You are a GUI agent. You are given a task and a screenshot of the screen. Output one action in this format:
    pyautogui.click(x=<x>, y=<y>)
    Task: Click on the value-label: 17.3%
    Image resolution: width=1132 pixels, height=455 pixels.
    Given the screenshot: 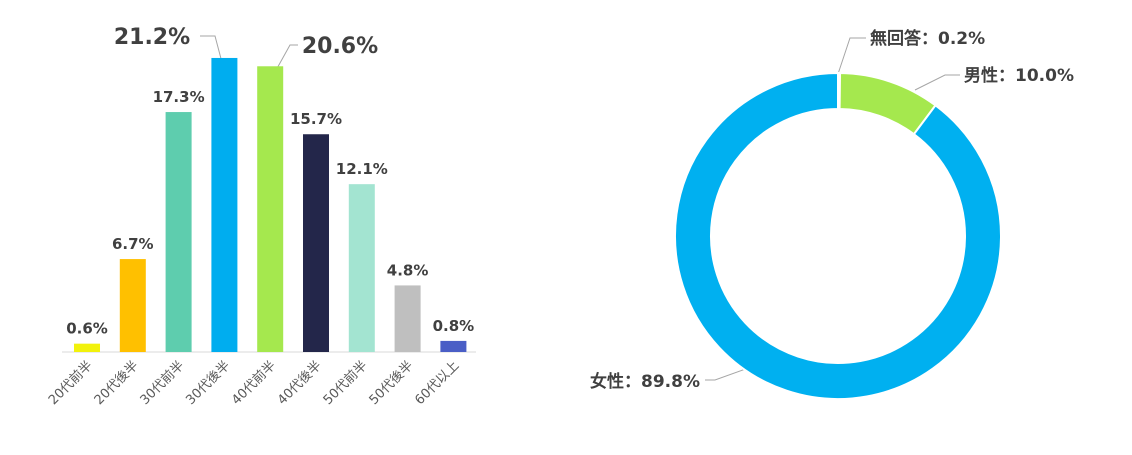 What is the action you would take?
    pyautogui.click(x=179, y=97)
    